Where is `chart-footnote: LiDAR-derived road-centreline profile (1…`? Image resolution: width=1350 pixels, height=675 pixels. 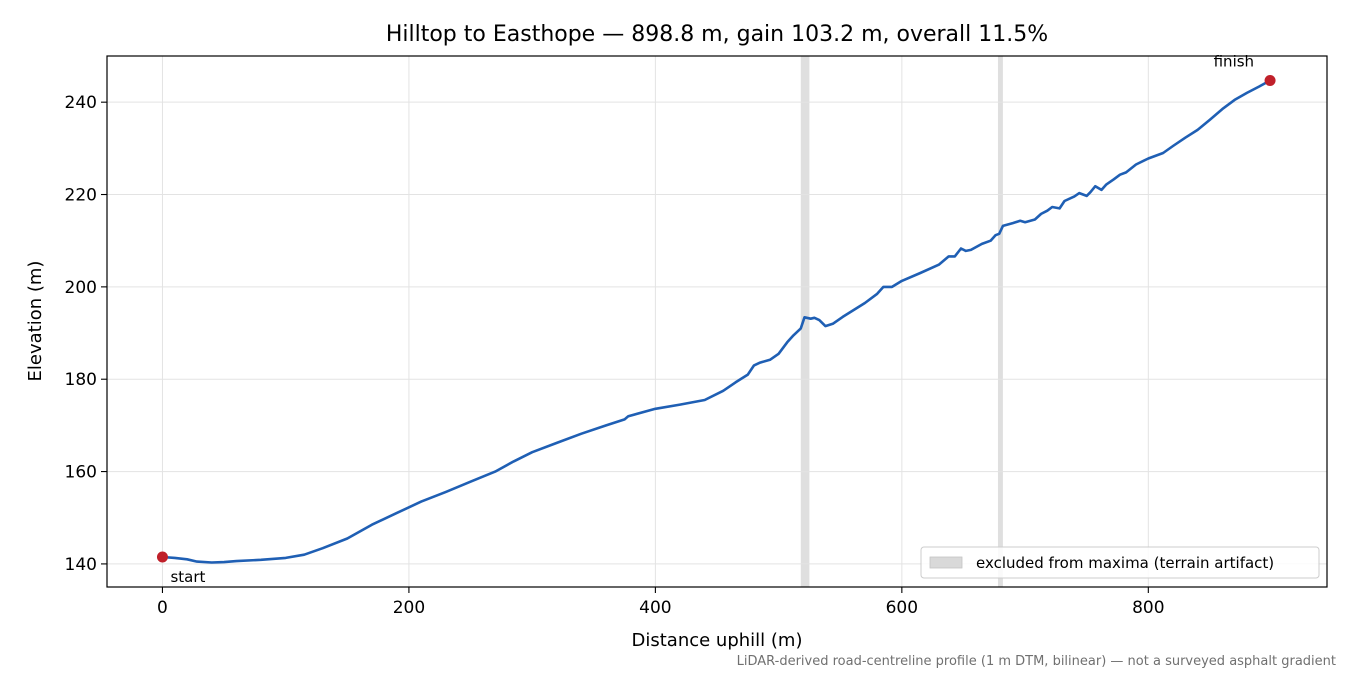 chart-footnote: LiDAR-derived road-centreline profile (1… is located at coordinates (1036, 661).